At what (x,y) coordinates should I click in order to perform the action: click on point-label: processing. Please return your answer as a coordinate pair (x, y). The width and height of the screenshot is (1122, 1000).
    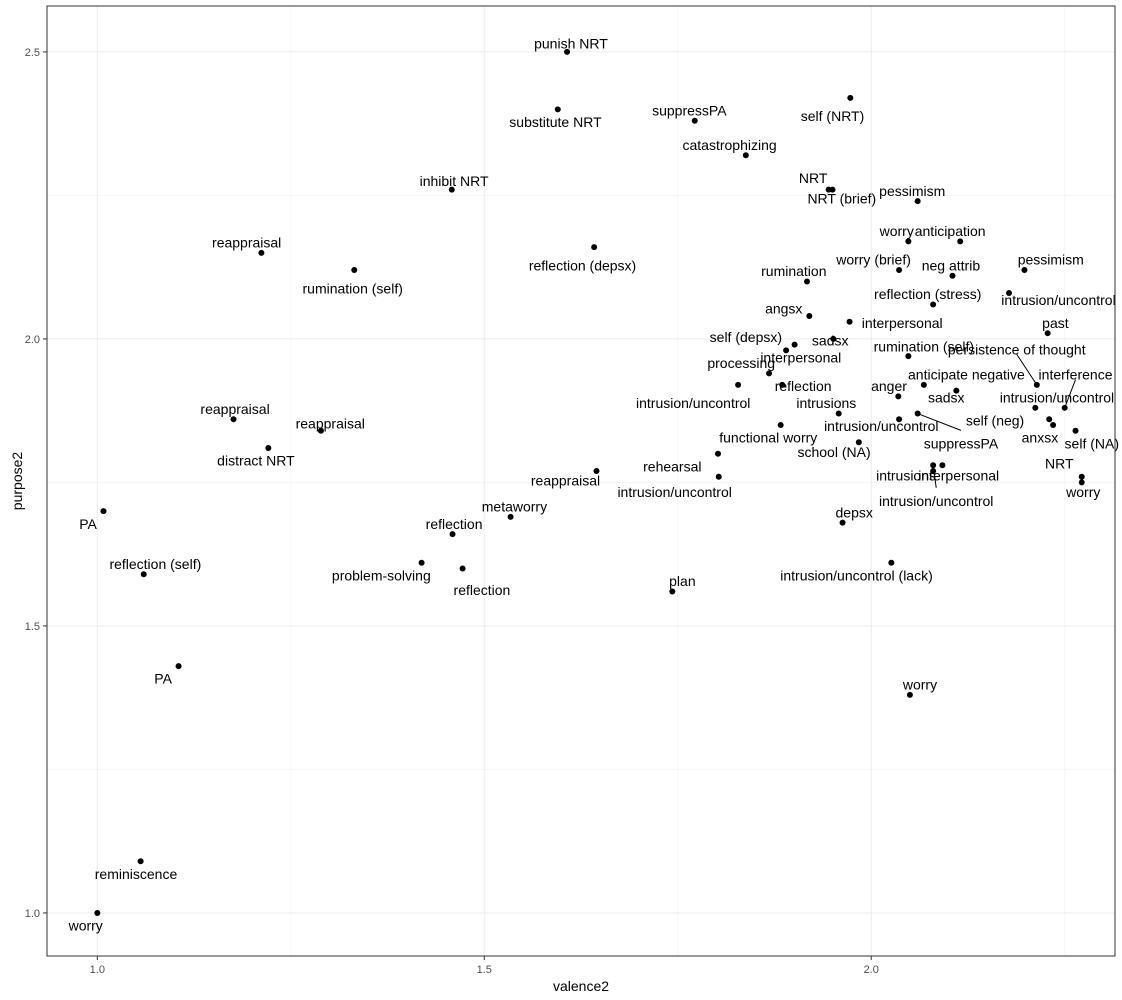
    Looking at the image, I should click on (741, 363).